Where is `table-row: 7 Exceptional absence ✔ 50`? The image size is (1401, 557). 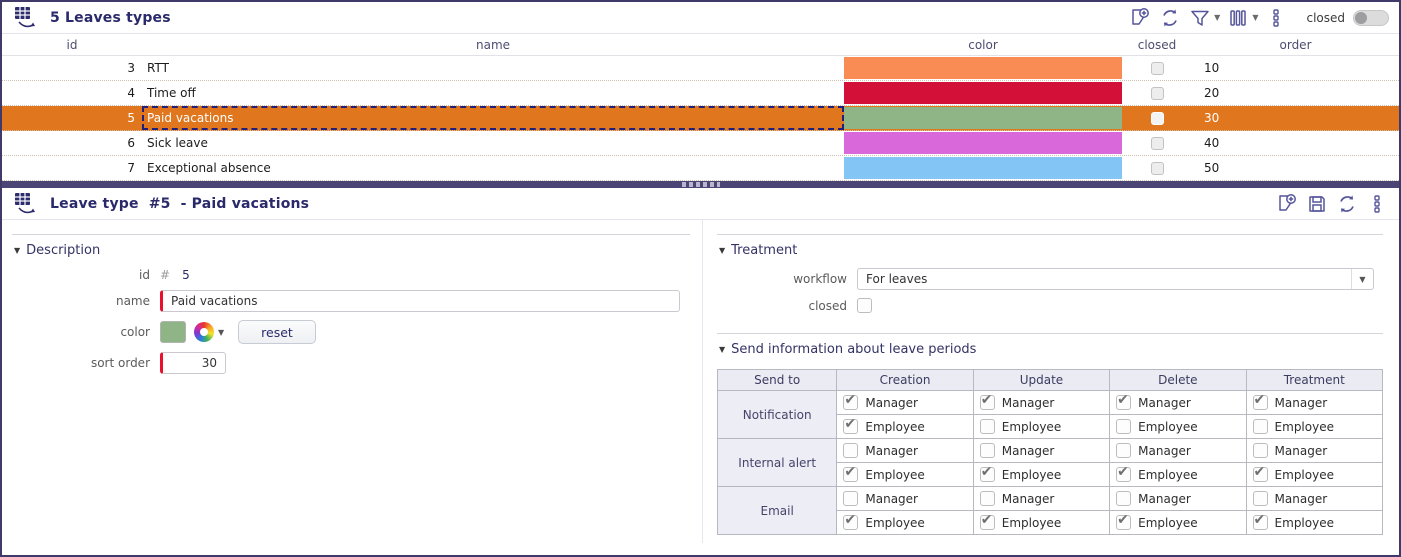 table-row: 7 Exceptional absence ✔ 50 is located at coordinates (700, 168).